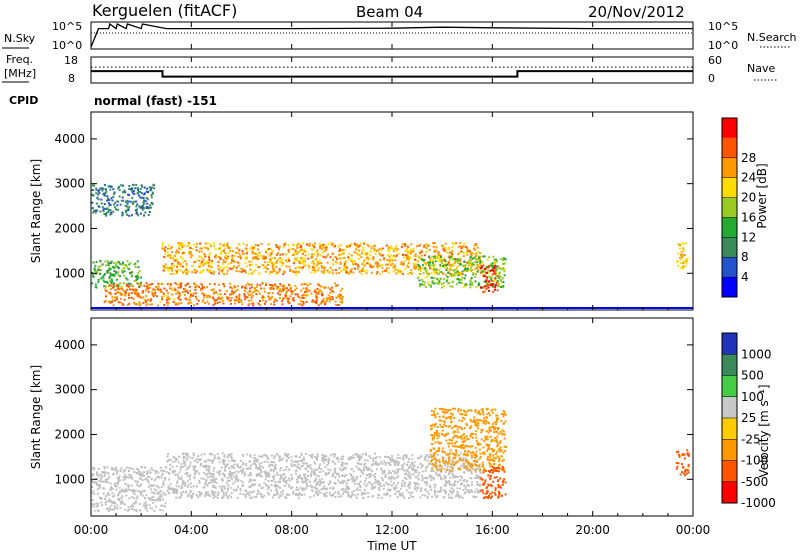 This screenshot has width=800, height=558. I want to click on noise-right-label: N.Search, so click(772, 37).